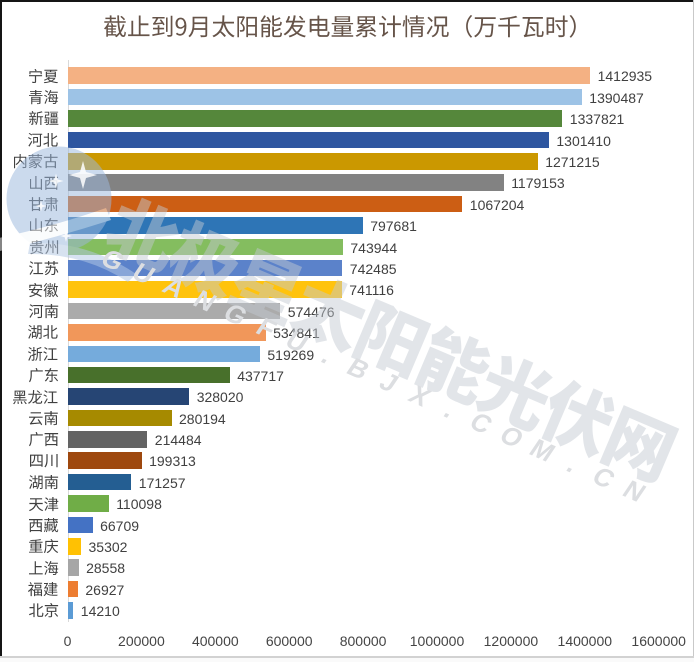 This screenshot has height=662, width=694. I want to click on svg-text: B, so click(358, 368).